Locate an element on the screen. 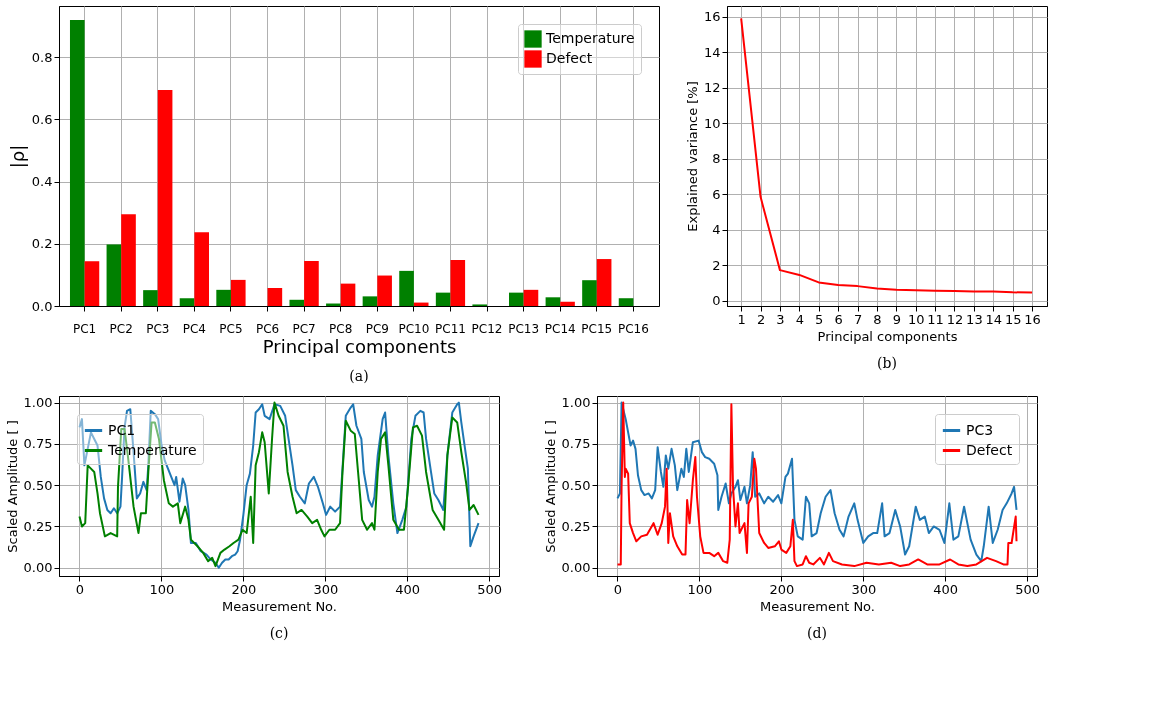 Image resolution: width=1167 pixels, height=715 pixels. x-tick-label: PC1 is located at coordinates (84, 328).